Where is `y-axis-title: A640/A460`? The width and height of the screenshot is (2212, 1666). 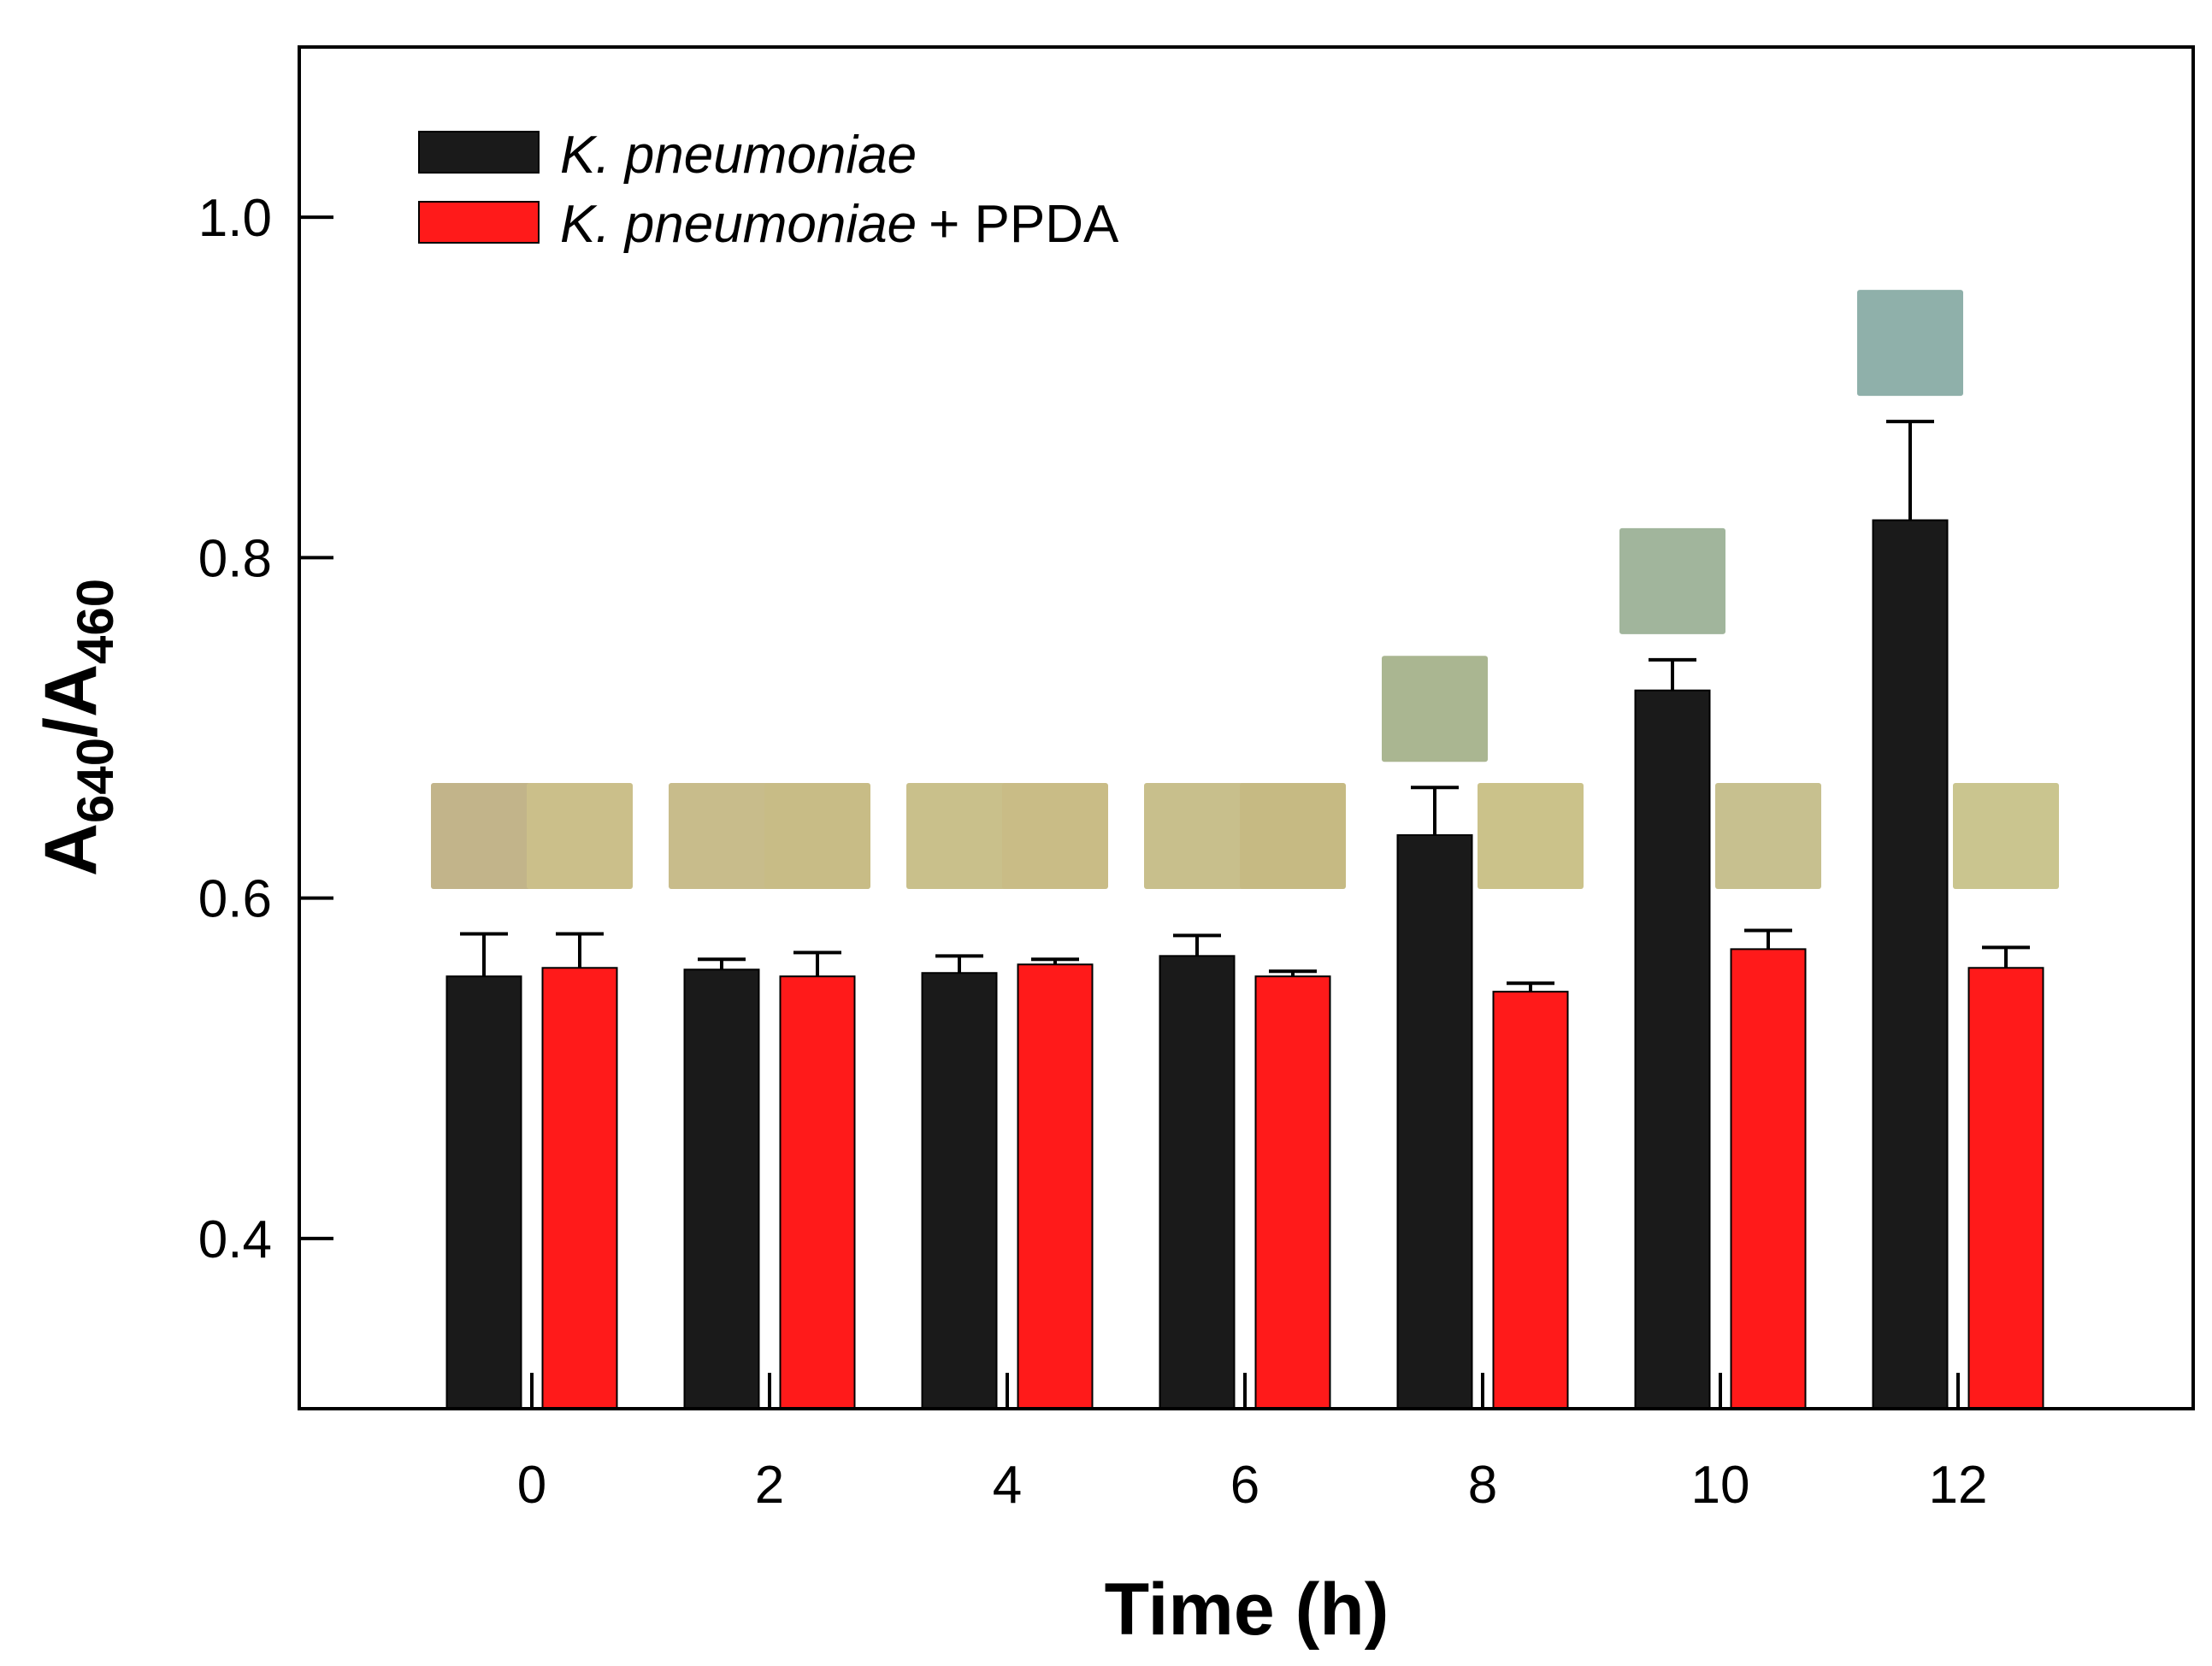 y-axis-title: A640/A460 is located at coordinates (77, 727).